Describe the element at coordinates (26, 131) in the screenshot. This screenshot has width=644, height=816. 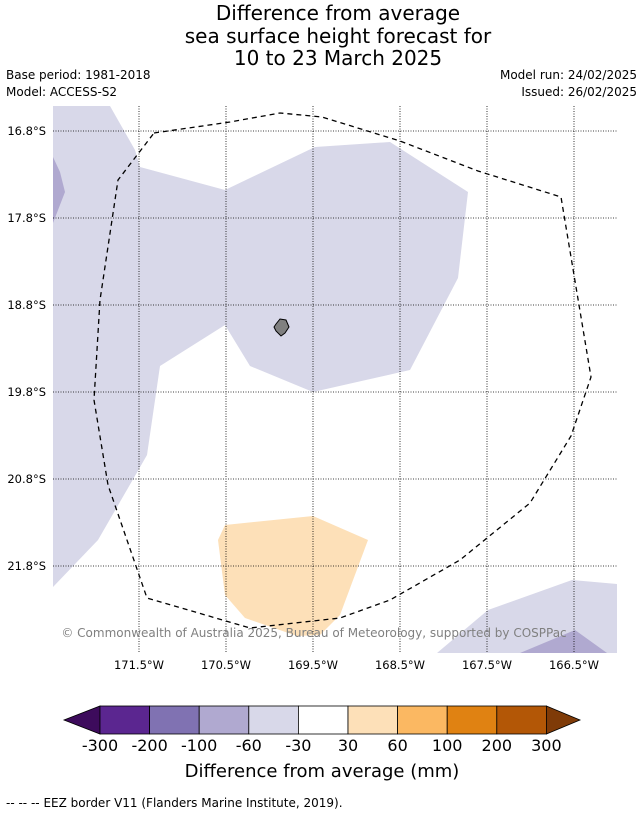
I see `lat-label: 16.8°S` at that location.